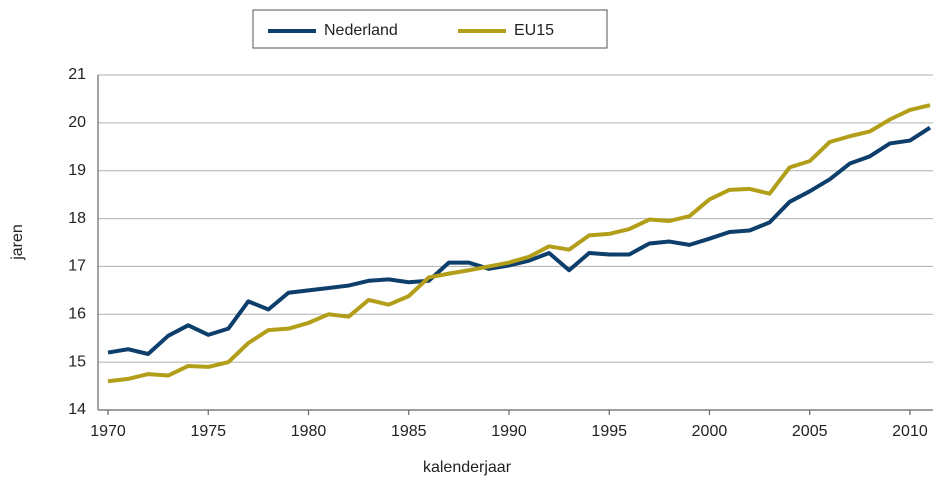 The width and height of the screenshot is (934, 479). What do you see at coordinates (17, 242) in the screenshot?
I see `y-axis-label: jaren` at bounding box center [17, 242].